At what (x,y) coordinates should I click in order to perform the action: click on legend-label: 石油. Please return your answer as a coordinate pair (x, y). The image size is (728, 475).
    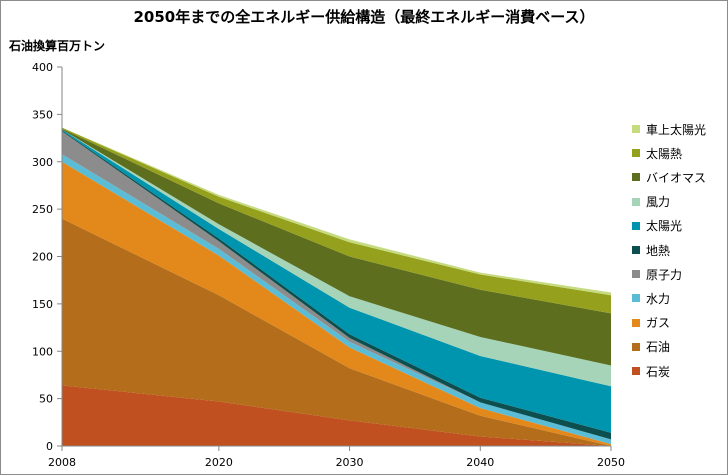
    Looking at the image, I should click on (658, 347).